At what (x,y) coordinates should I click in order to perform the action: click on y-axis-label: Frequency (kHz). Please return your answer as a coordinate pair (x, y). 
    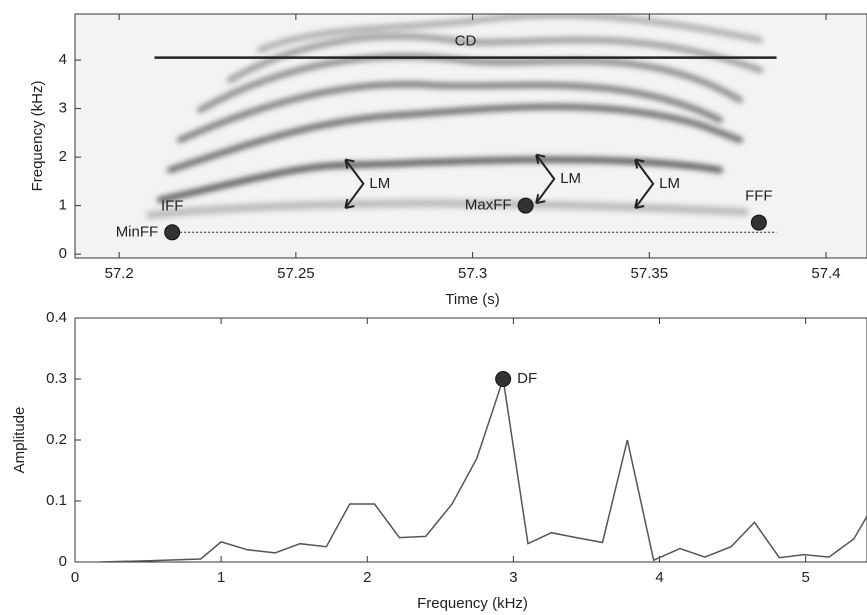
    Looking at the image, I should click on (37, 136).